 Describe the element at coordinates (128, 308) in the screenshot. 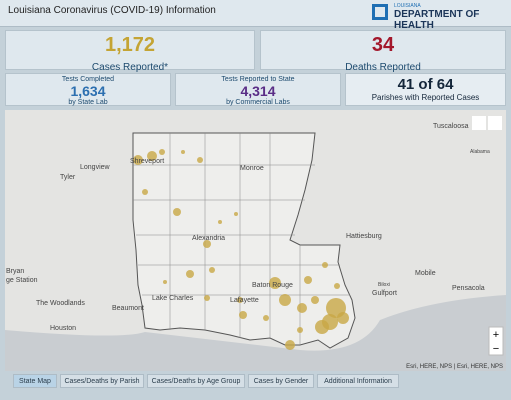

I see `city-label: Beaumont` at that location.